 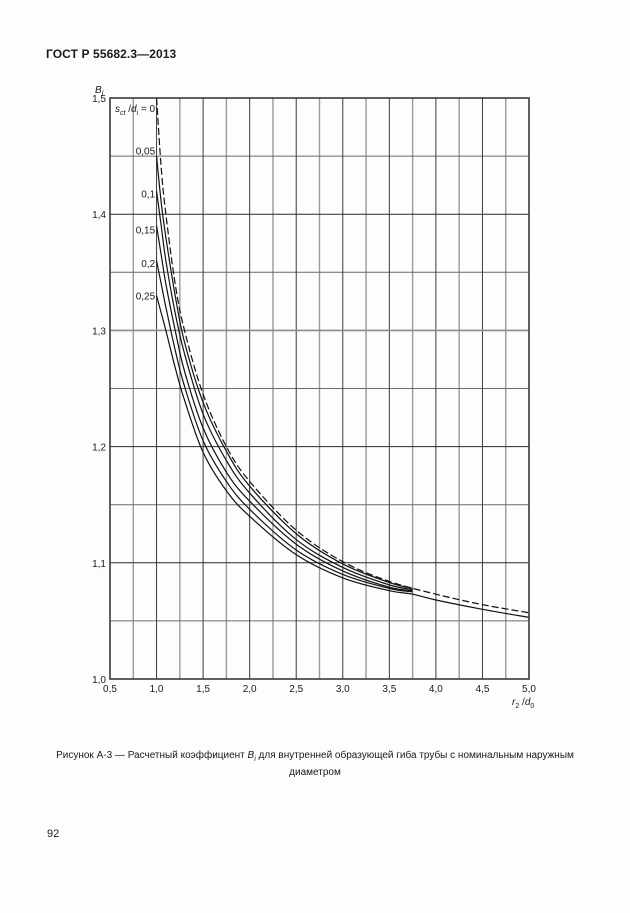 What do you see at coordinates (99, 99) in the screenshot?
I see `y-tick-label: 1,5` at bounding box center [99, 99].